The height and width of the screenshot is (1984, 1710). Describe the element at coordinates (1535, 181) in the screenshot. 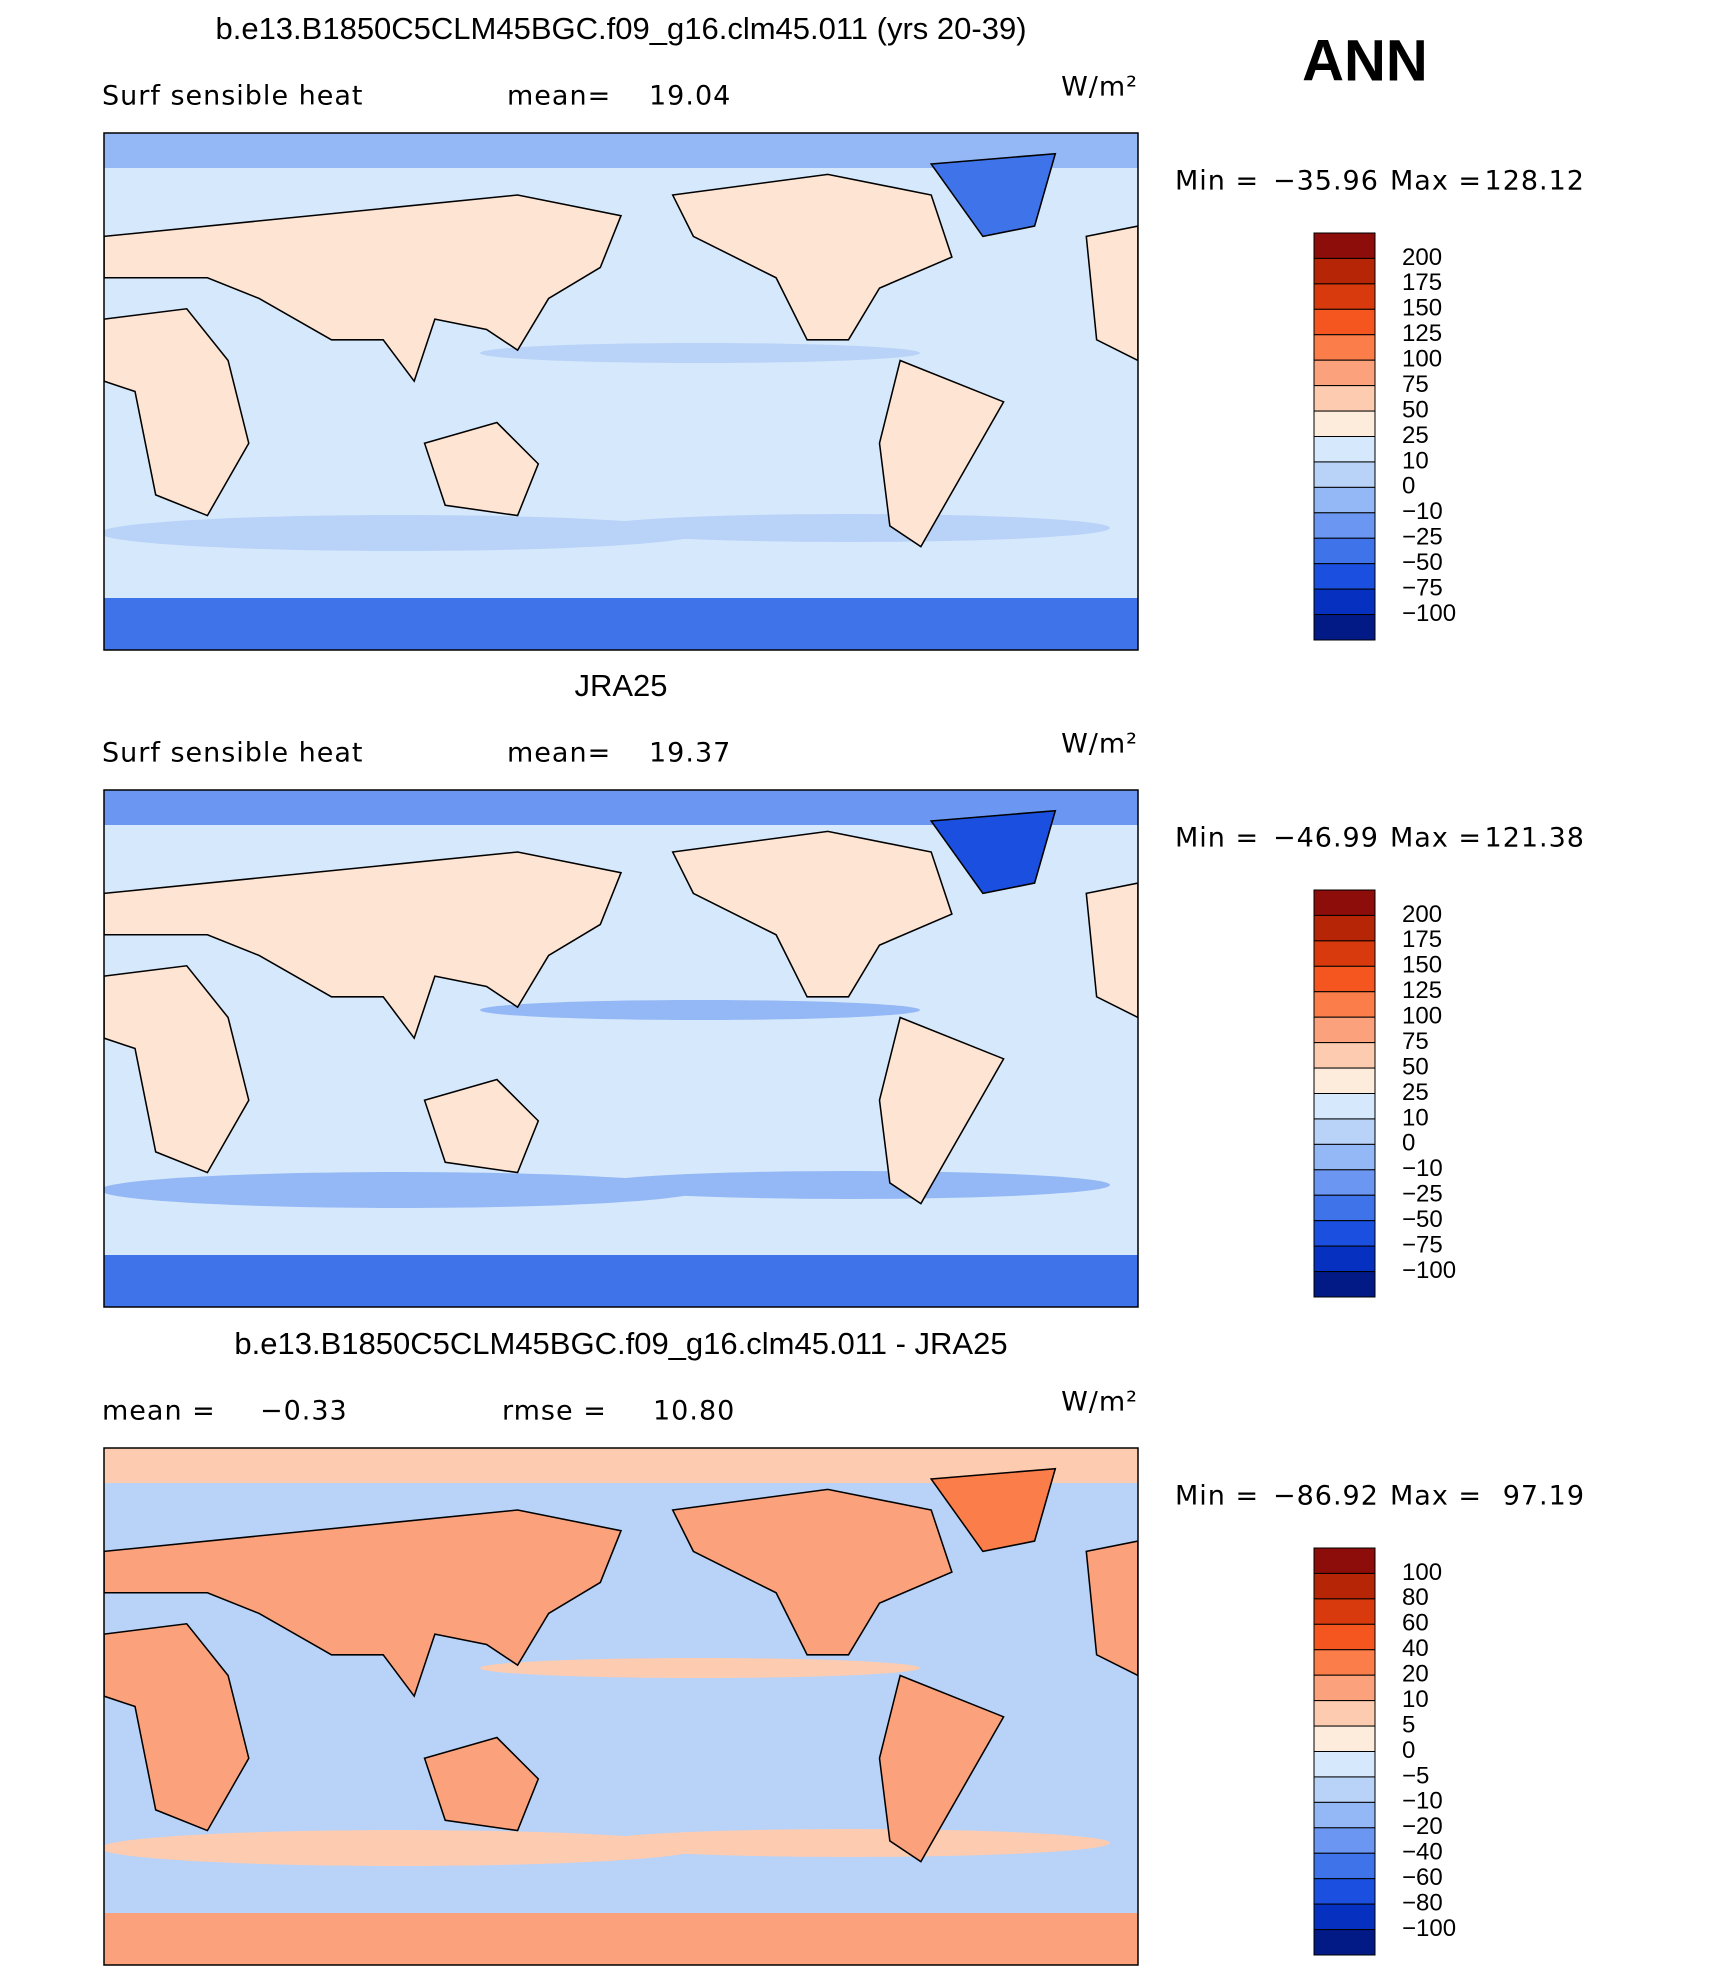

I see `max-value: 128.12` at that location.